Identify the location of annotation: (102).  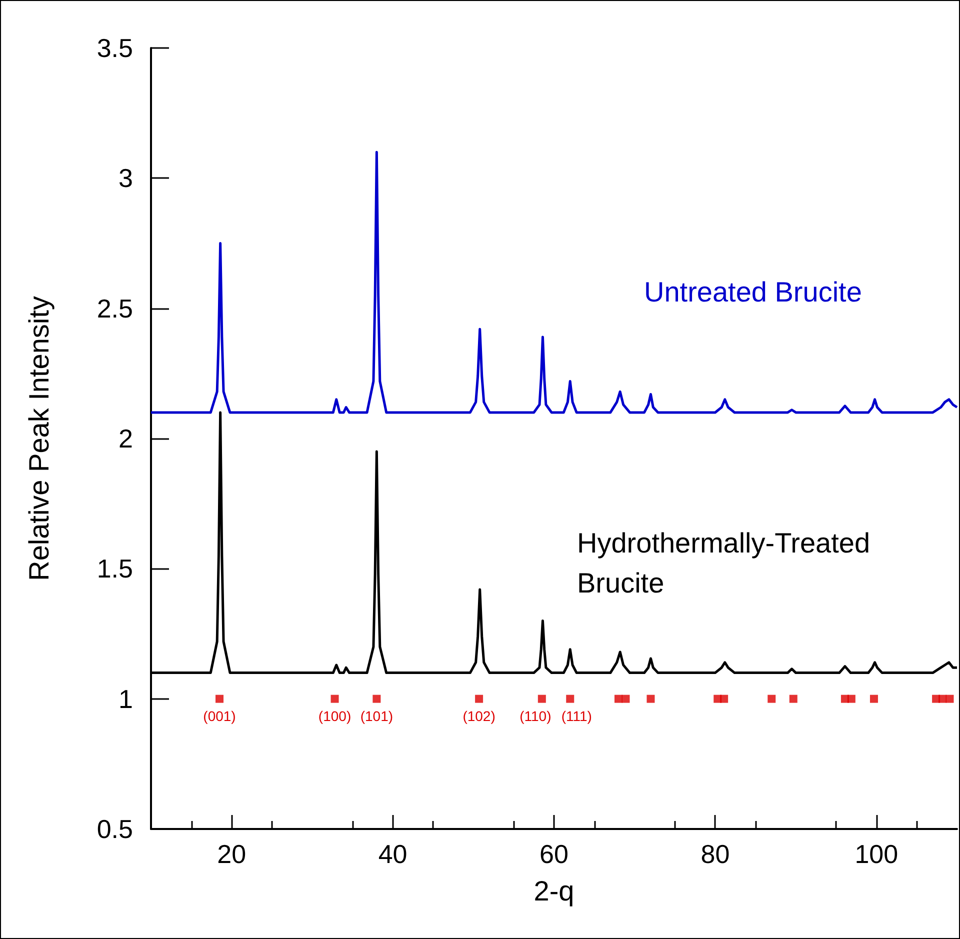
(479, 716).